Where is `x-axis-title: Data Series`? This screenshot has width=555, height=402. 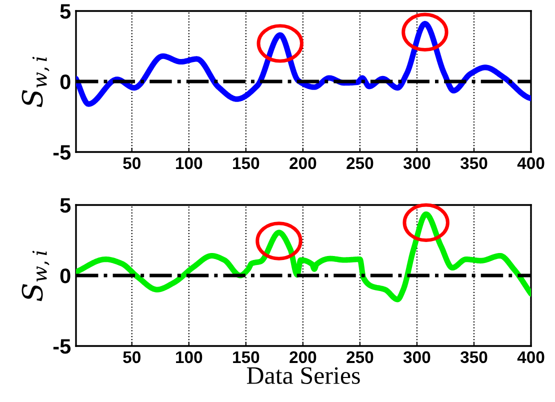 x-axis-title: Data Series is located at coordinates (303, 375).